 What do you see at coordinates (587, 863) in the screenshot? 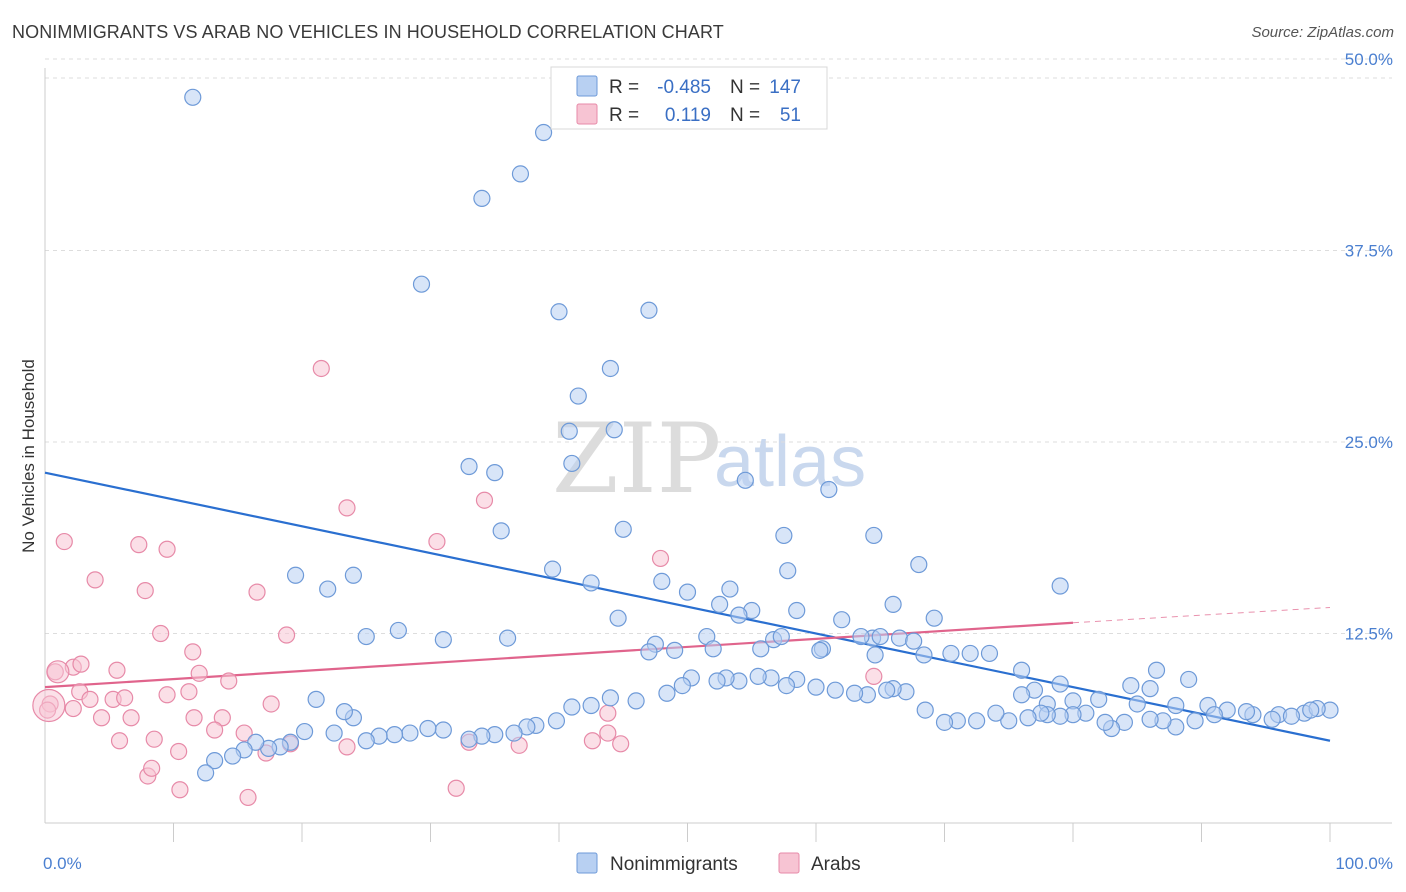
I see `bottom-legend-swatch-nonimmigrants` at bounding box center [587, 863].